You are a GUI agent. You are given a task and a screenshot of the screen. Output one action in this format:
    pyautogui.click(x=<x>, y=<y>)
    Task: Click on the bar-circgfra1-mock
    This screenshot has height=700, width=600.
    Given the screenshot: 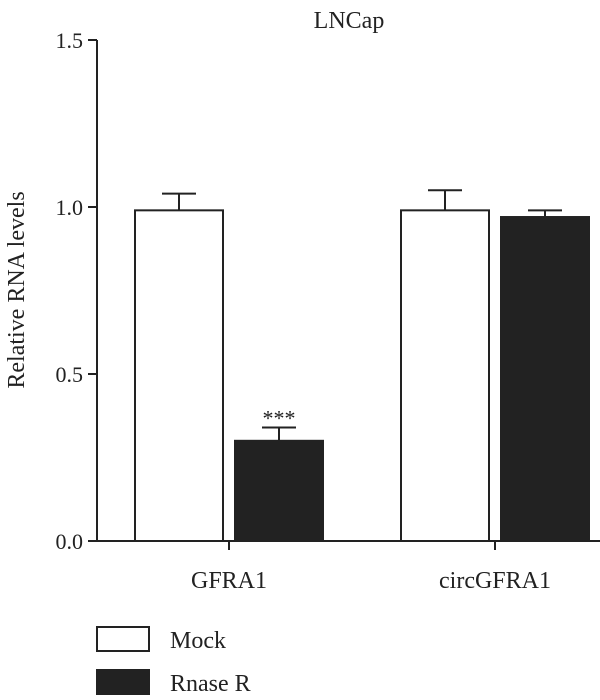 What is the action you would take?
    pyautogui.click(x=445, y=375)
    